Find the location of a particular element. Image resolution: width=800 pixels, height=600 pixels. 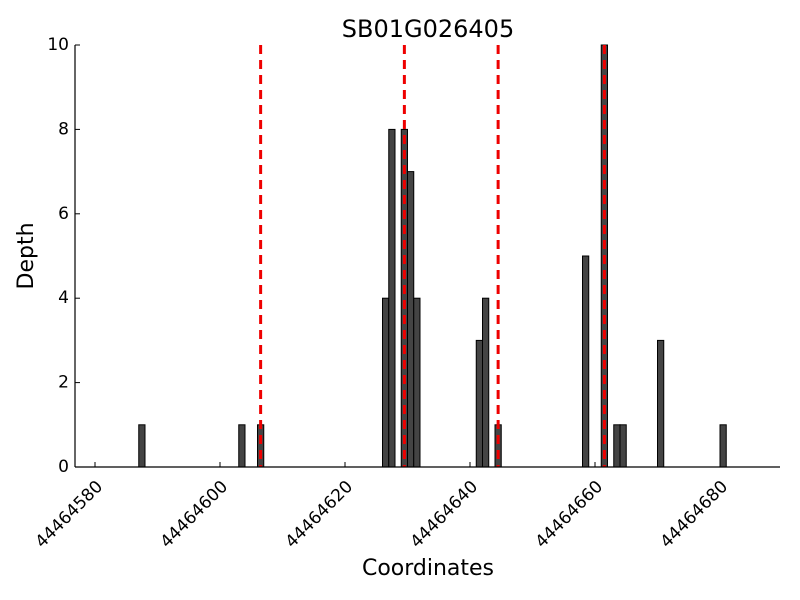

x-tick-label: 44464580 is located at coordinates (69, 514).